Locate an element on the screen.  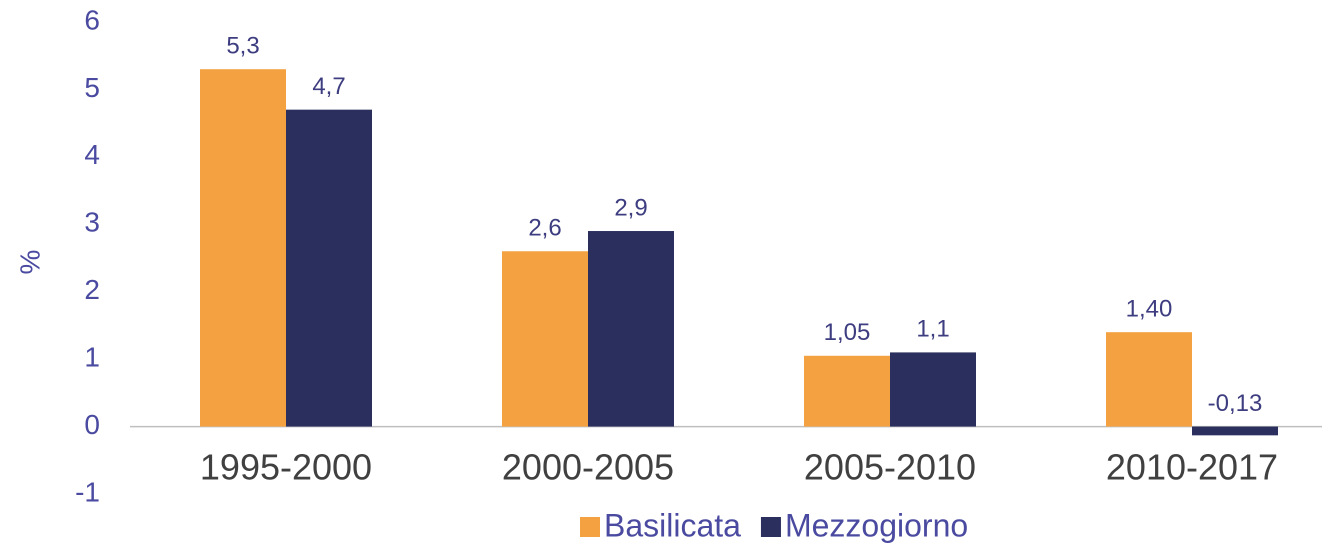
legend-label: Mezzogiorno is located at coordinates (876, 525).